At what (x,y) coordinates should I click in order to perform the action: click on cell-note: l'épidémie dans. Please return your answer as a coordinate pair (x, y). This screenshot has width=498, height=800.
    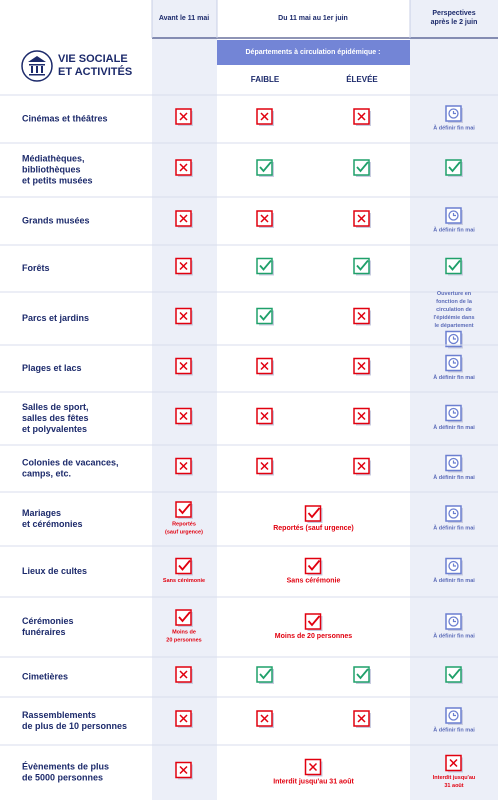
    Looking at the image, I should click on (453, 318).